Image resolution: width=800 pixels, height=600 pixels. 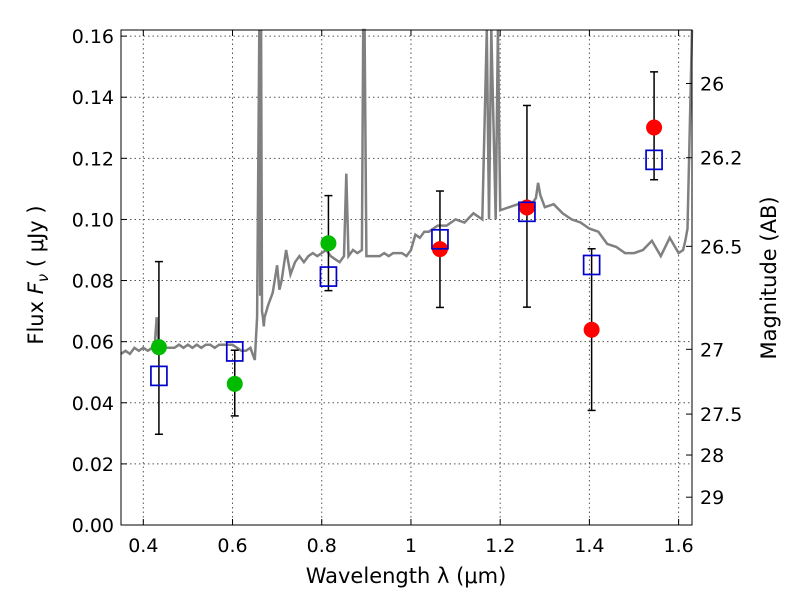 What do you see at coordinates (712, 350) in the screenshot?
I see `right-tick-label: 27` at bounding box center [712, 350].